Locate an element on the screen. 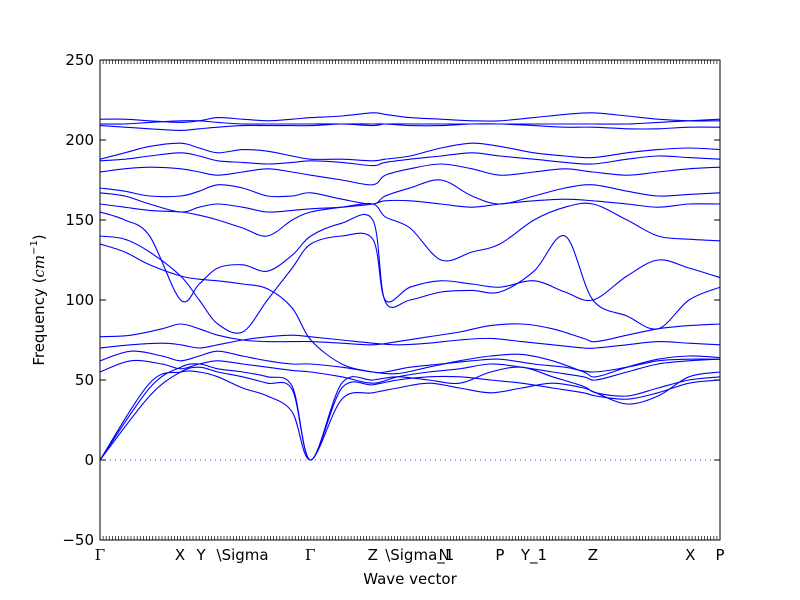 This screenshot has height=600, width=800. y-axis-label-unit: cm is located at coordinates (39, 266).